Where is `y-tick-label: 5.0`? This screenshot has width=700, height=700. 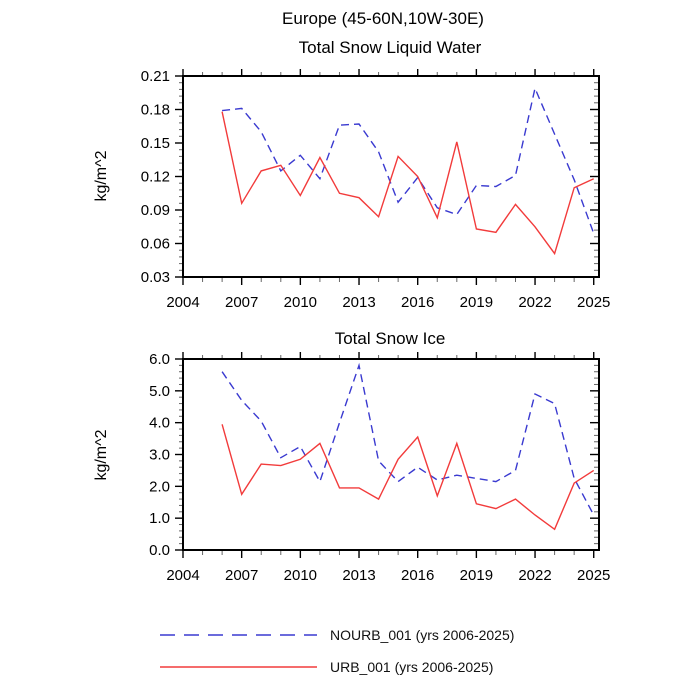
y-tick-label: 5.0 is located at coordinates (159, 391).